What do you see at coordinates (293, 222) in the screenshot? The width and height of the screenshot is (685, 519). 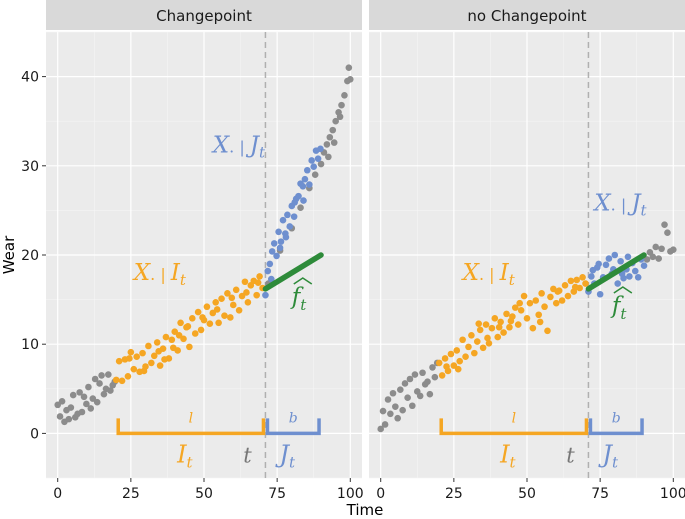 I see `series-future` at bounding box center [293, 222].